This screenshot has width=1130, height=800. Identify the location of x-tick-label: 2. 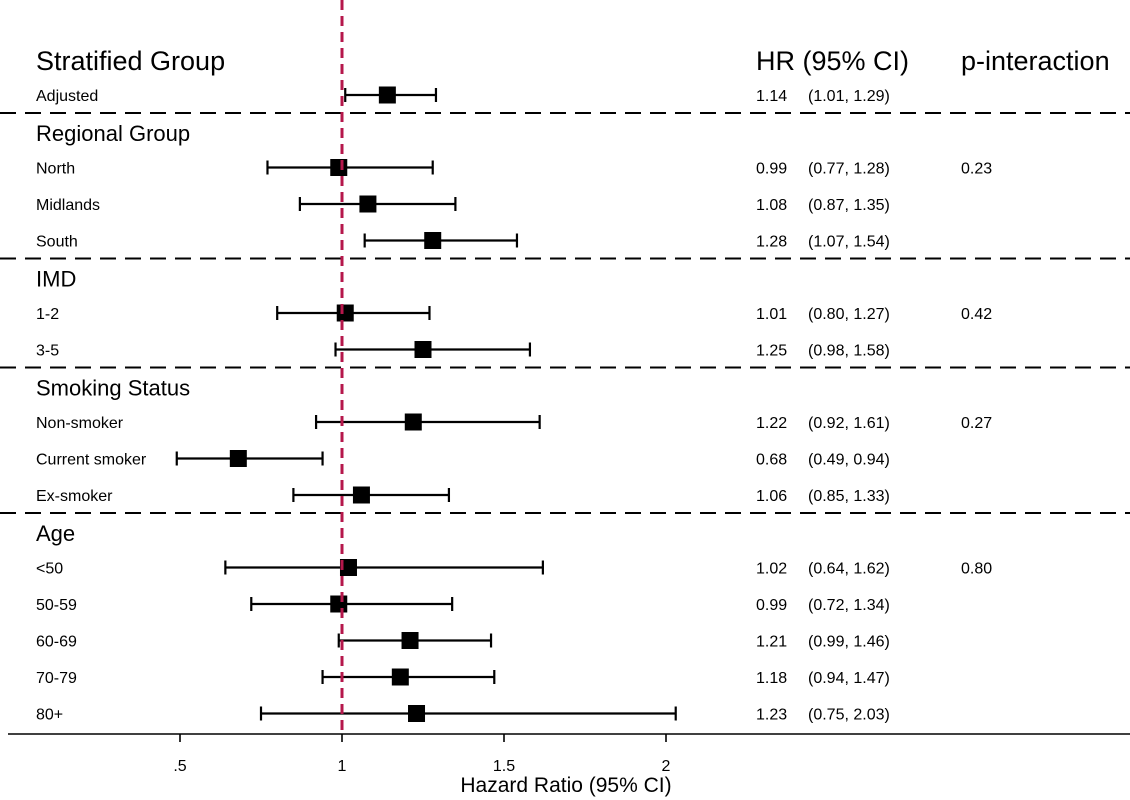
(666, 766).